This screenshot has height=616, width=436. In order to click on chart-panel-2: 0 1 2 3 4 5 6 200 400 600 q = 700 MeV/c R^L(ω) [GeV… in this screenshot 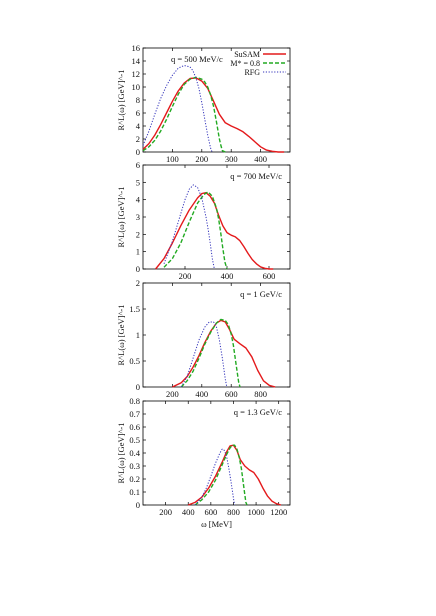, I will do `click(203, 220)`.